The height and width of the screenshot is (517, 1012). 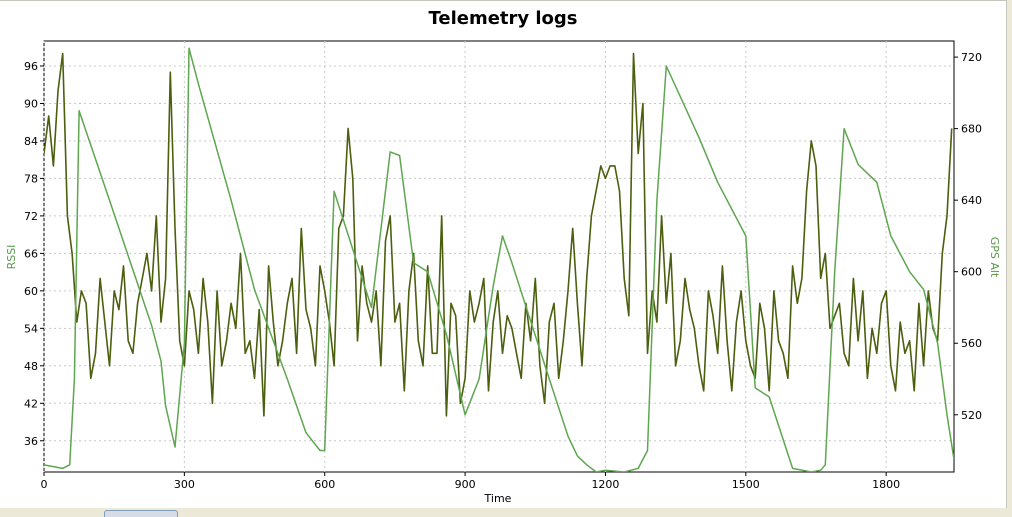 I want to click on y-left-tick-label: 48, so click(x=31, y=366).